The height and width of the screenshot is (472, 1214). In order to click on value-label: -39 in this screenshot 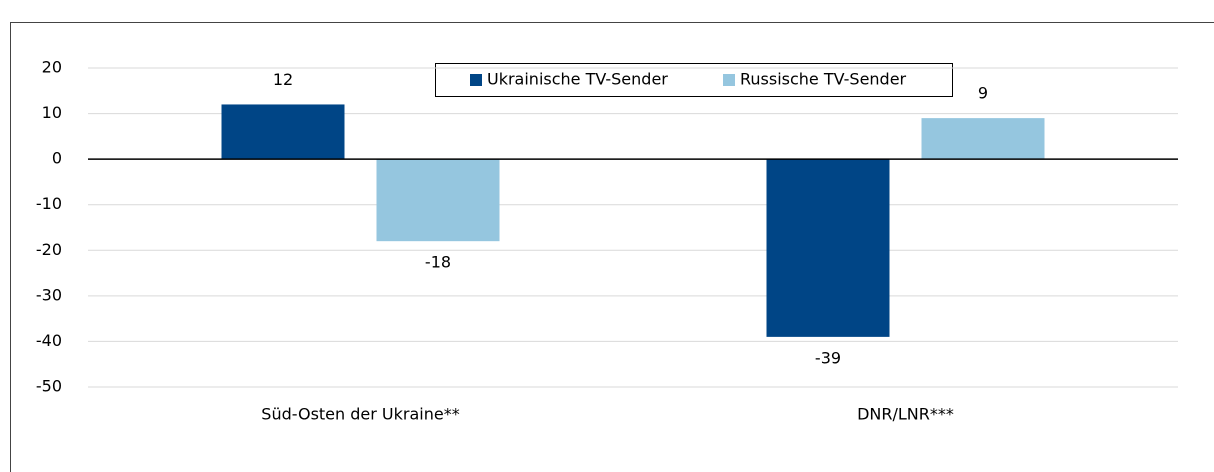, I will do `click(828, 357)`.